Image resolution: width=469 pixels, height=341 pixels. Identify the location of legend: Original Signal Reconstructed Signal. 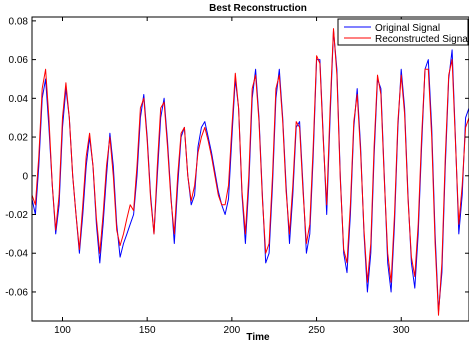
(403, 32).